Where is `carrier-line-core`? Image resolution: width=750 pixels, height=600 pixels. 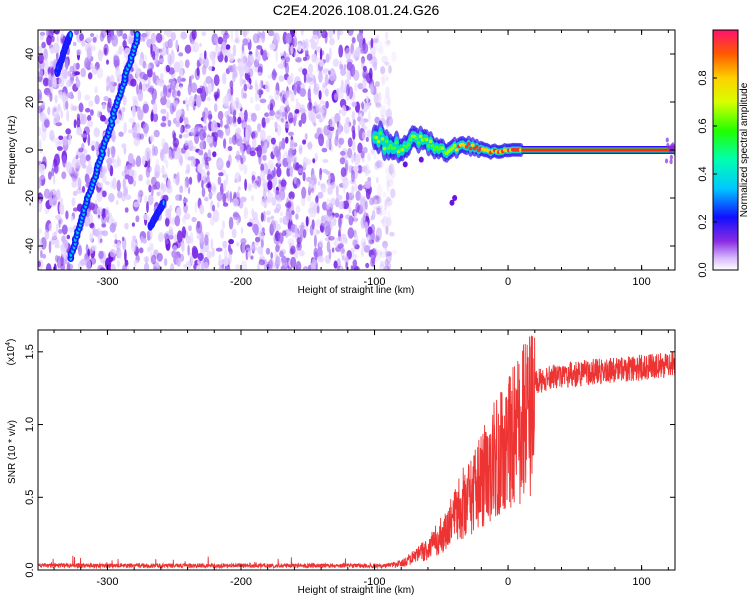 carrier-line-core is located at coordinates (598, 150).